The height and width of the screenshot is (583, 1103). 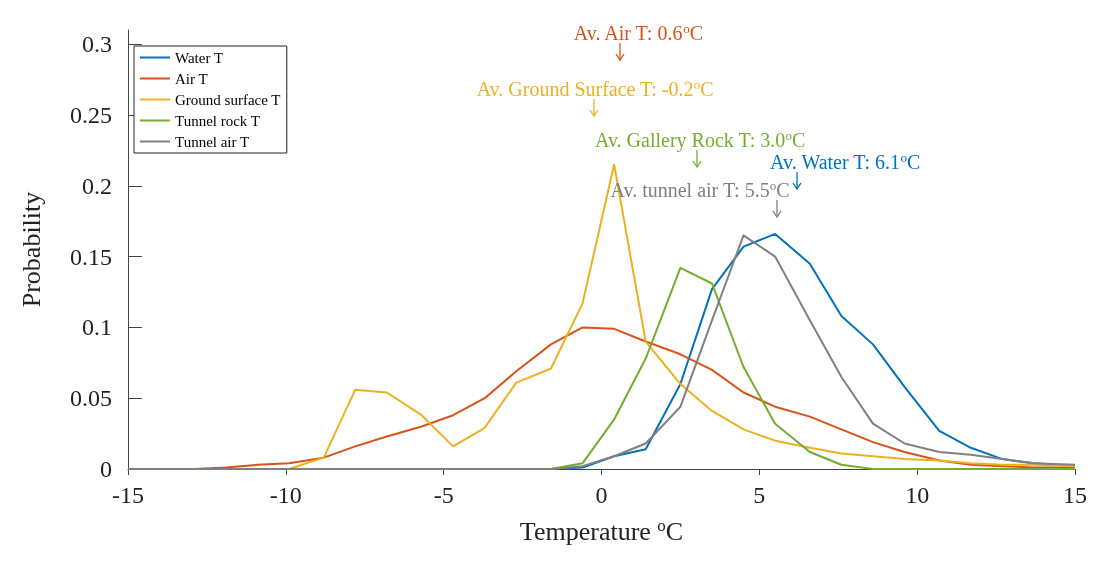 I want to click on y-tick-label: 0.15, so click(x=91, y=256).